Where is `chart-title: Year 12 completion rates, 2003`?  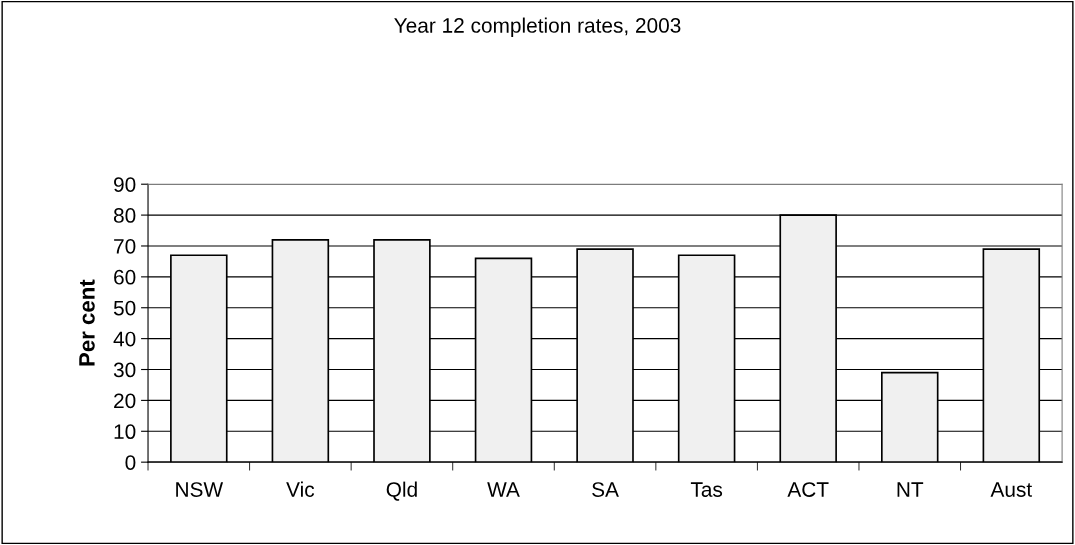 chart-title: Year 12 completion rates, 2003 is located at coordinates (537, 27).